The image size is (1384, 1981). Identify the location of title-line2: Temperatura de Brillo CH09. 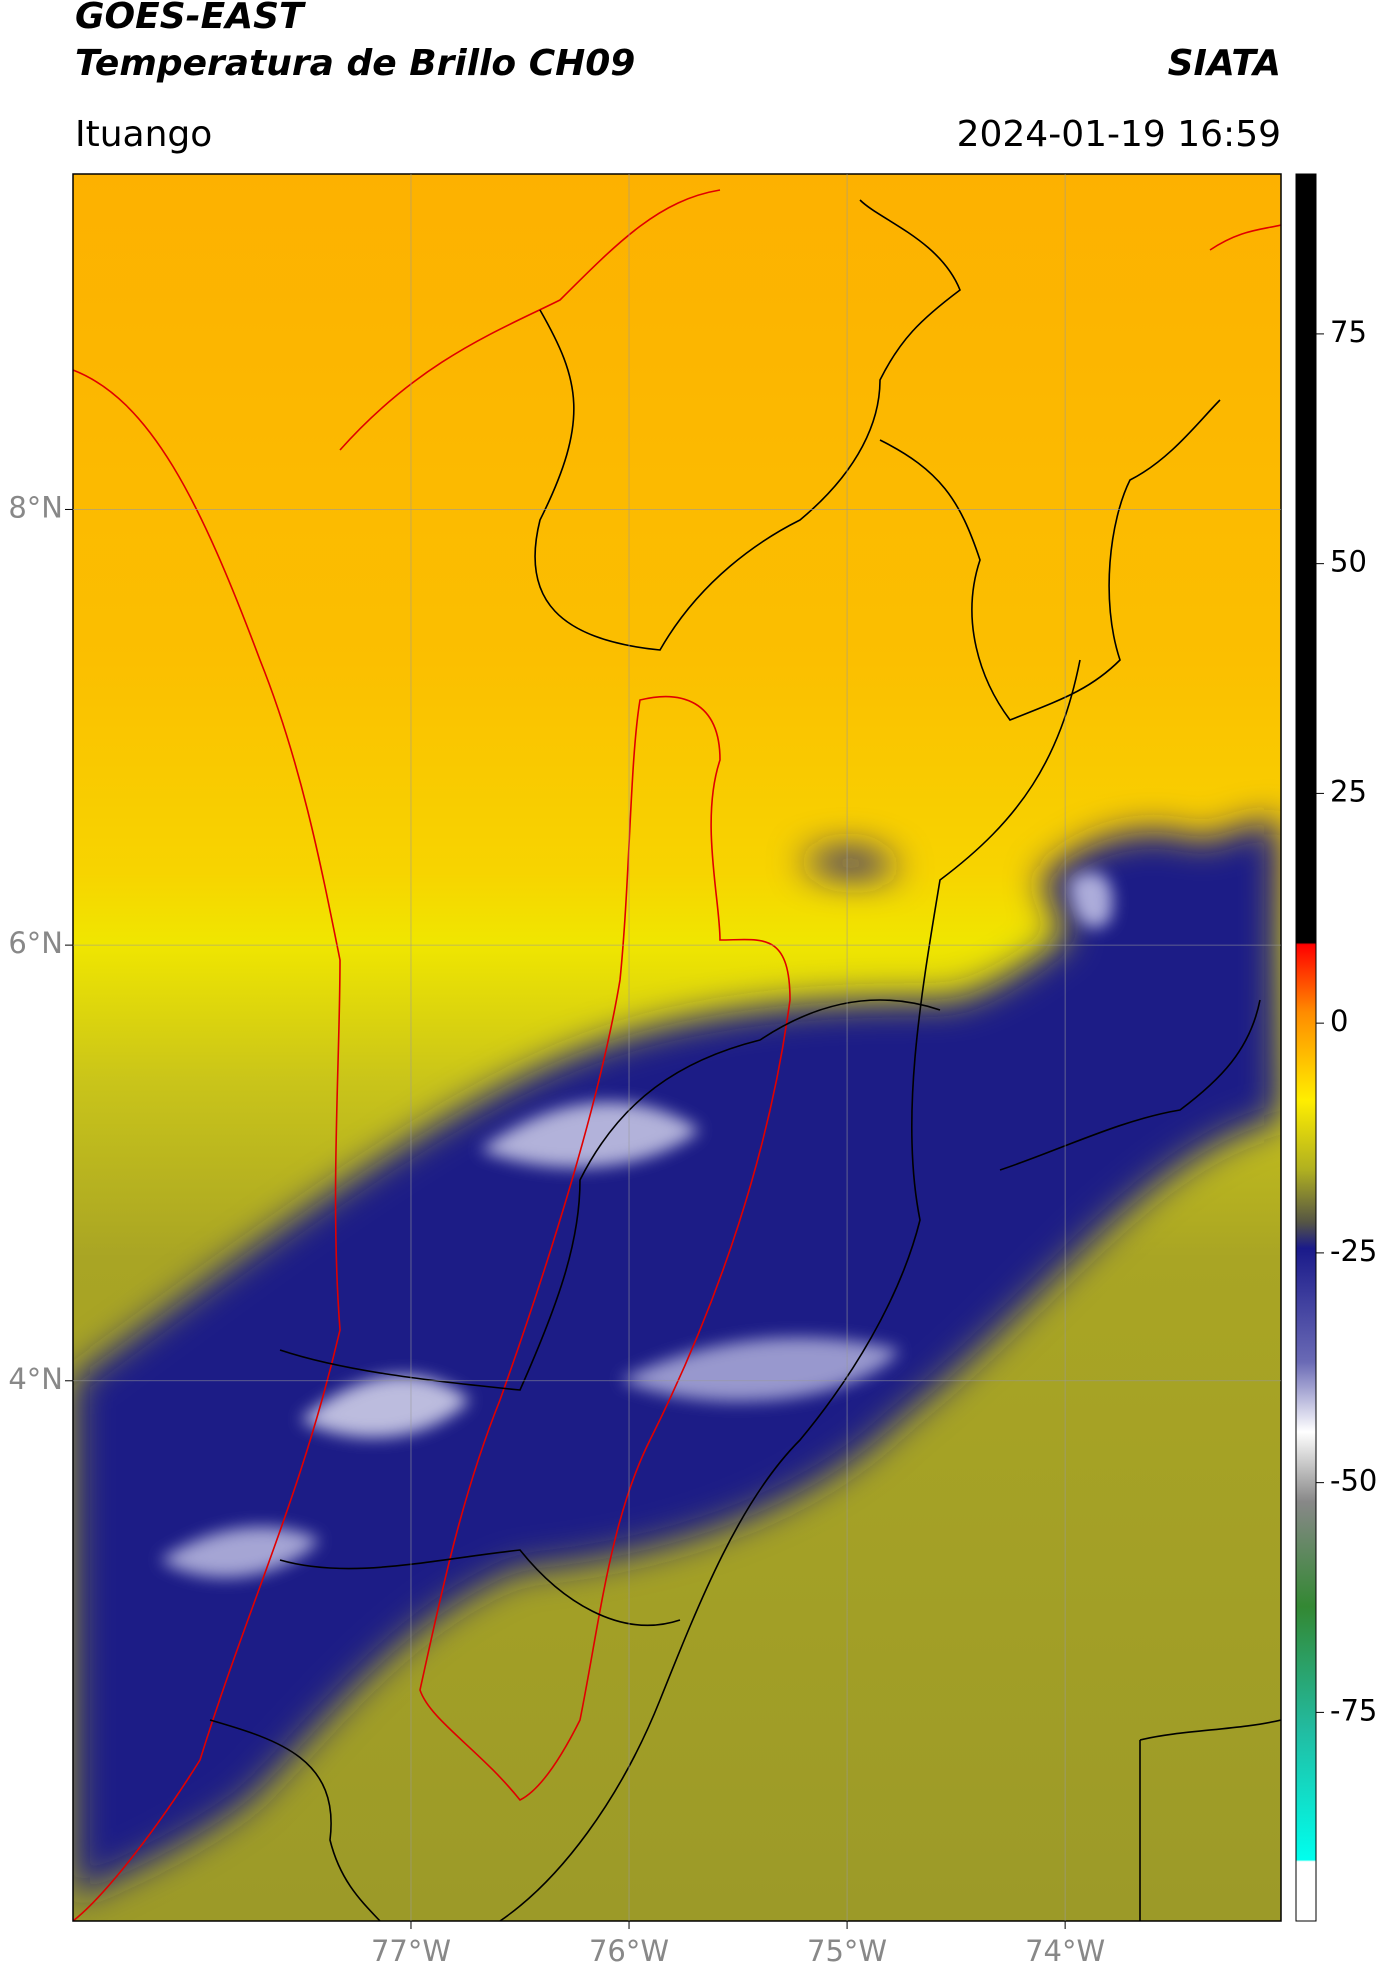
(355, 63).